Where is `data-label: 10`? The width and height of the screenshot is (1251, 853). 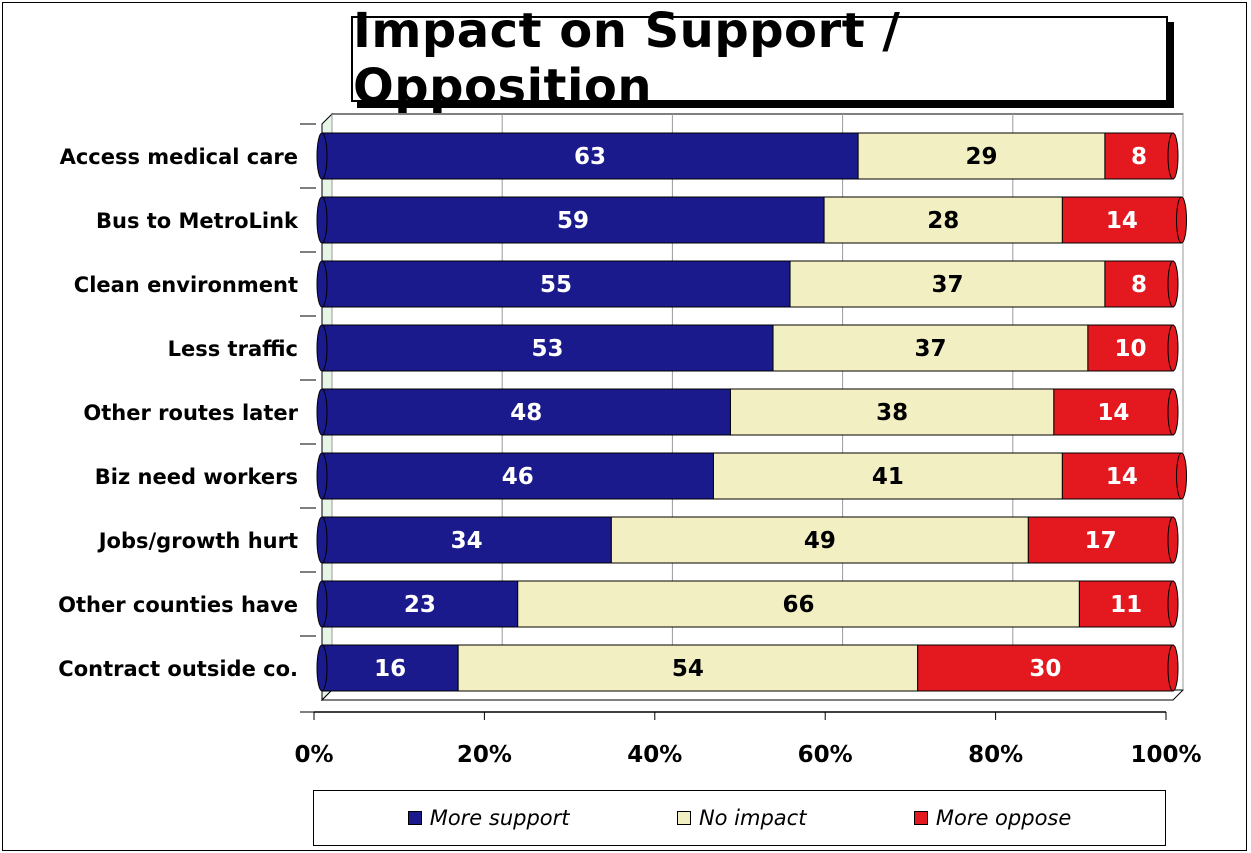
data-label: 10 is located at coordinates (1130, 349).